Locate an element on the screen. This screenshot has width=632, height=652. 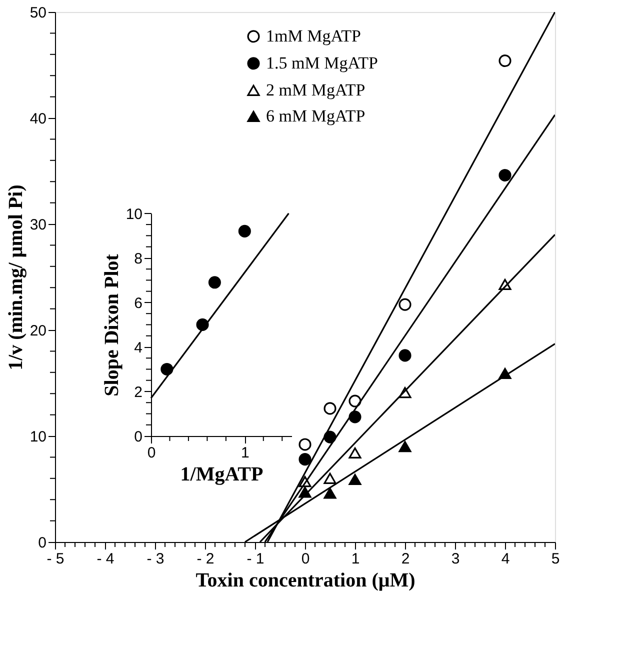
legend-label: 6 mM MgATP is located at coordinates (316, 116).